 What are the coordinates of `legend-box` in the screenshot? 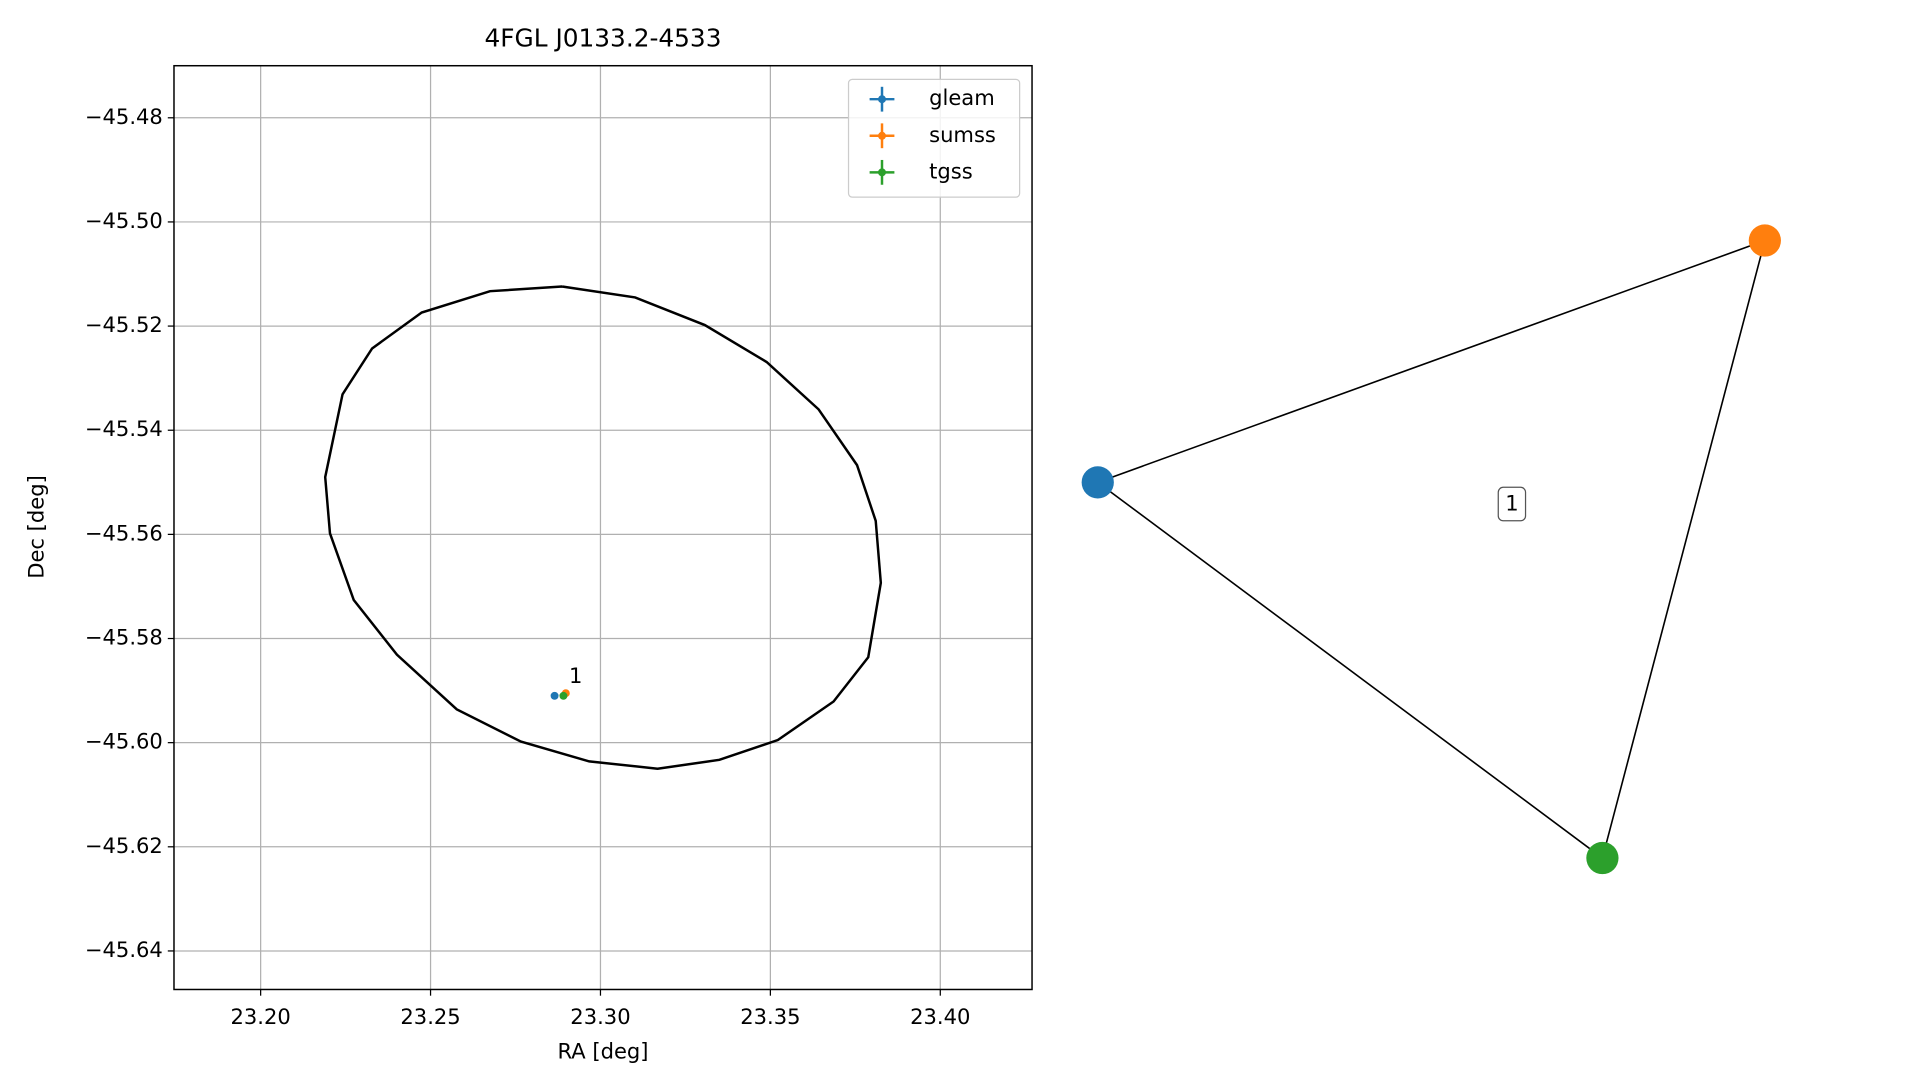 It's located at (934, 138).